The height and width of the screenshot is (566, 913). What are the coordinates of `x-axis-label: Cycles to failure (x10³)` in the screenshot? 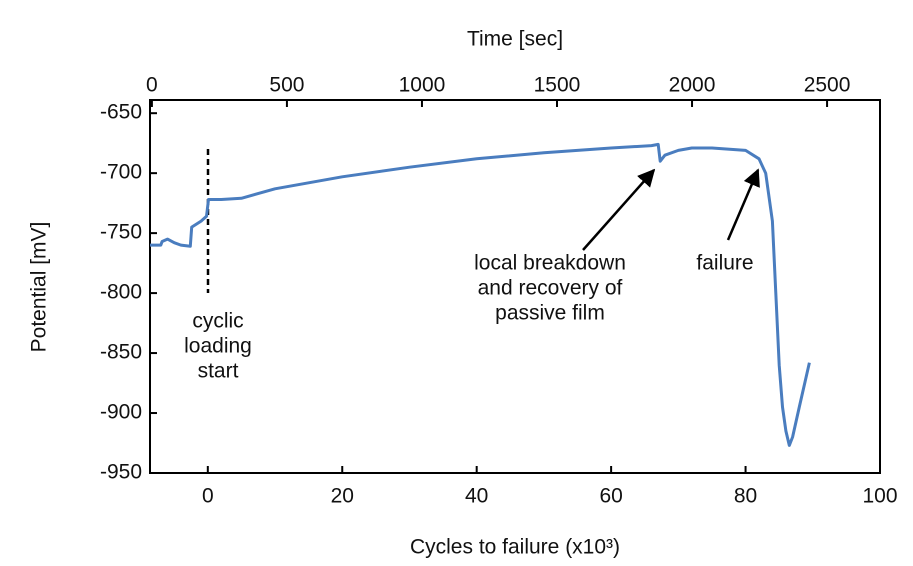 It's located at (515, 547).